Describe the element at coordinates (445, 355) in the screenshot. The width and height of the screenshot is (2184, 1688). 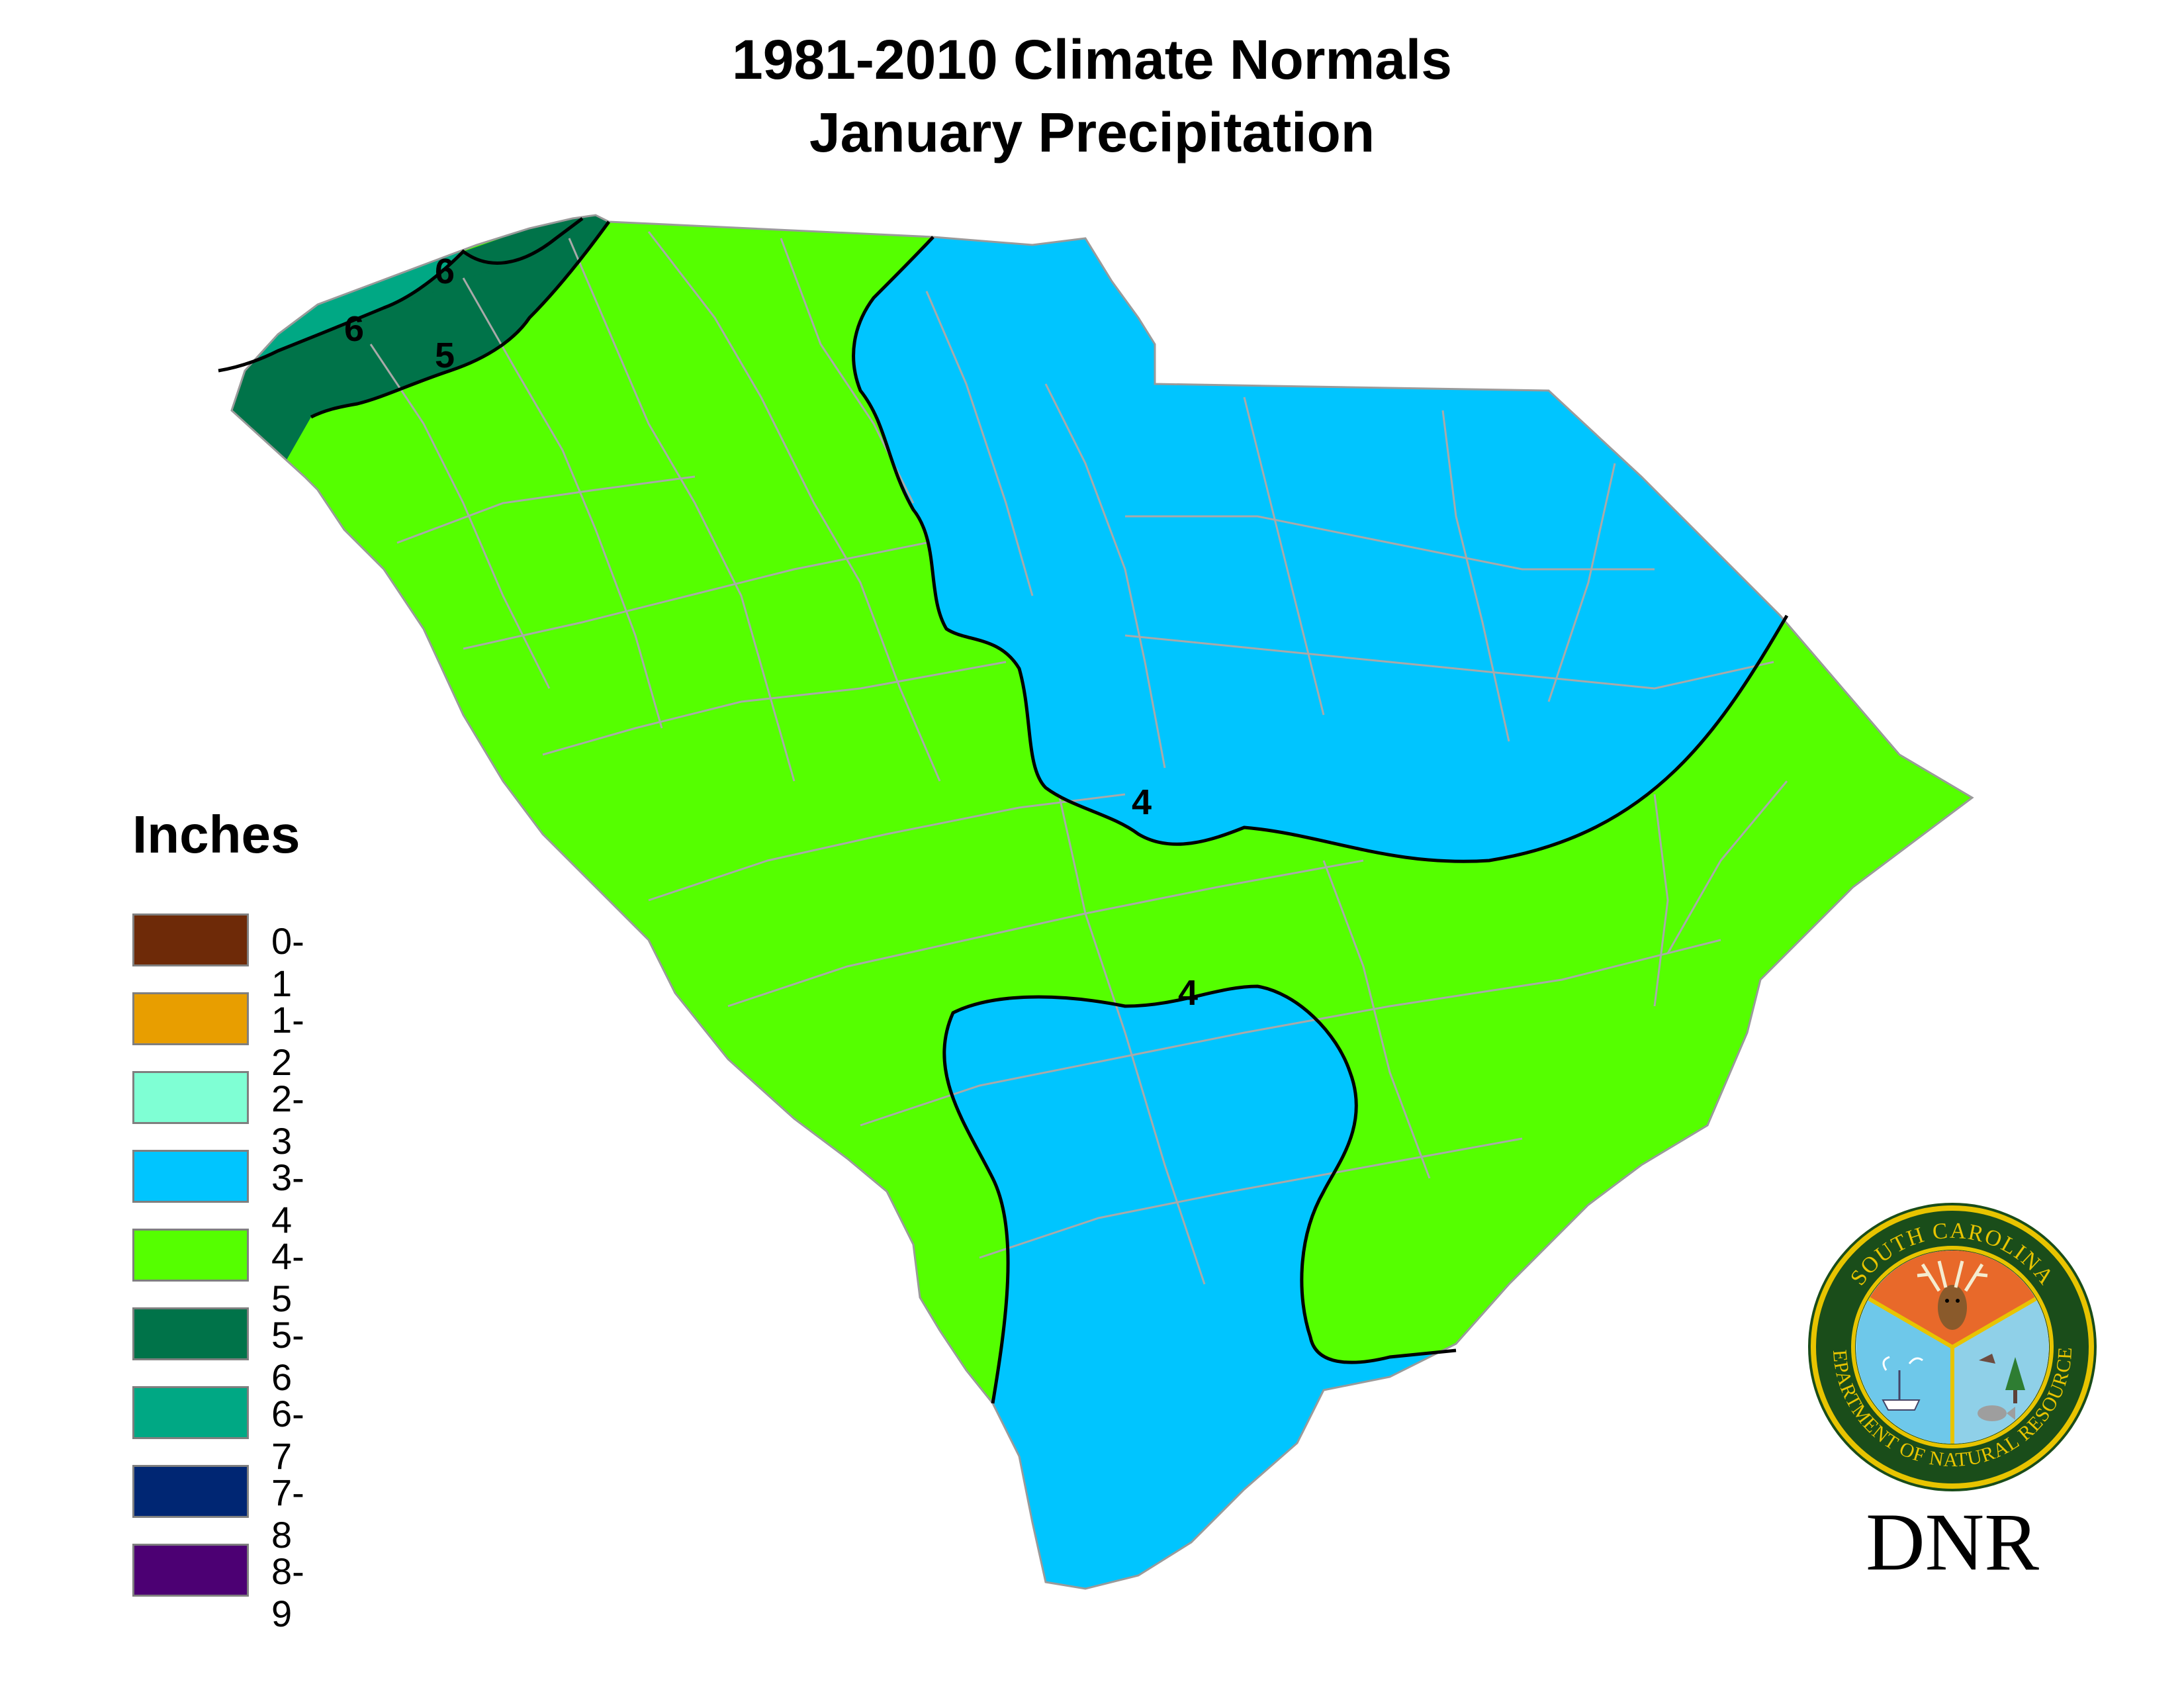
I see `isoline-label-5: 5` at that location.